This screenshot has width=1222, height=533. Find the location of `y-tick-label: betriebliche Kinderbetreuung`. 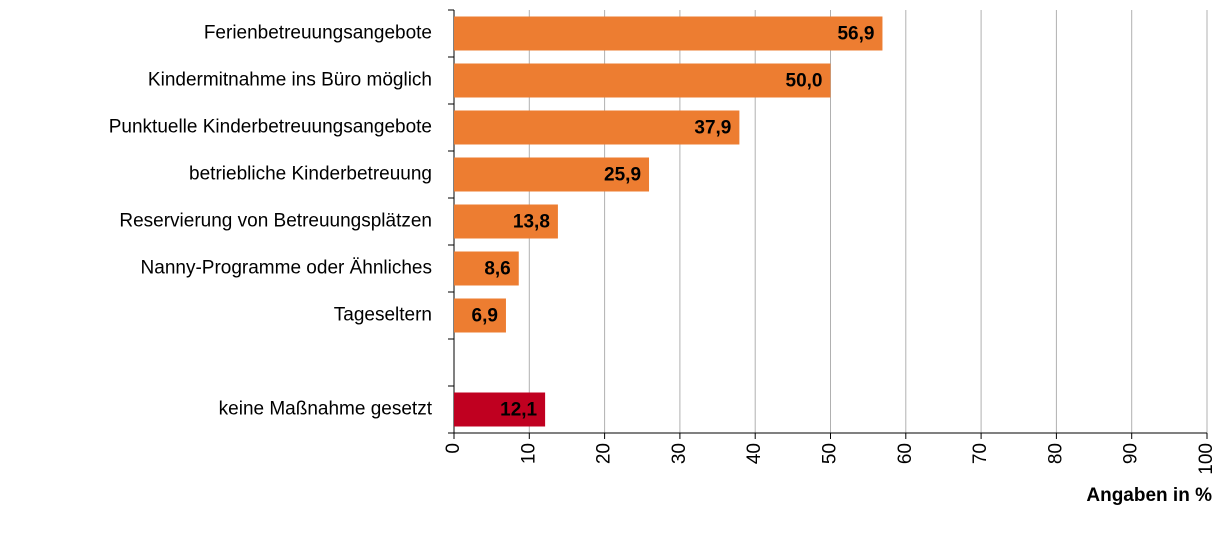

y-tick-label: betriebliche Kinderbetreuung is located at coordinates (310, 174).